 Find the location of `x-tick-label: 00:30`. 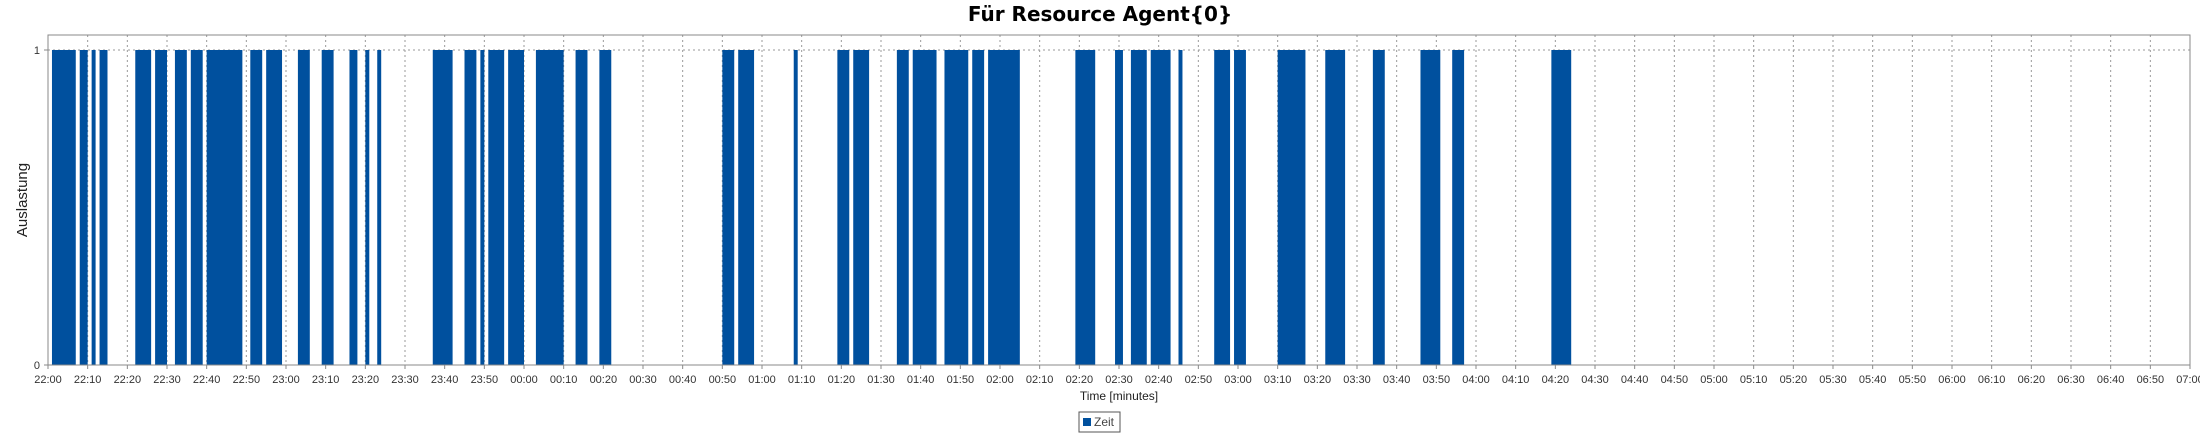

x-tick-label: 00:30 is located at coordinates (643, 380).